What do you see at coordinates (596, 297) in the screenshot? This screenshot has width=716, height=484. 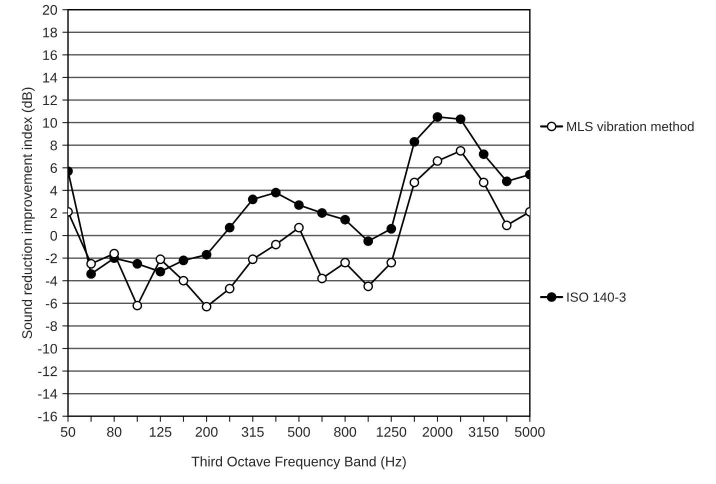 I see `legend-label: ISO 140-3` at bounding box center [596, 297].